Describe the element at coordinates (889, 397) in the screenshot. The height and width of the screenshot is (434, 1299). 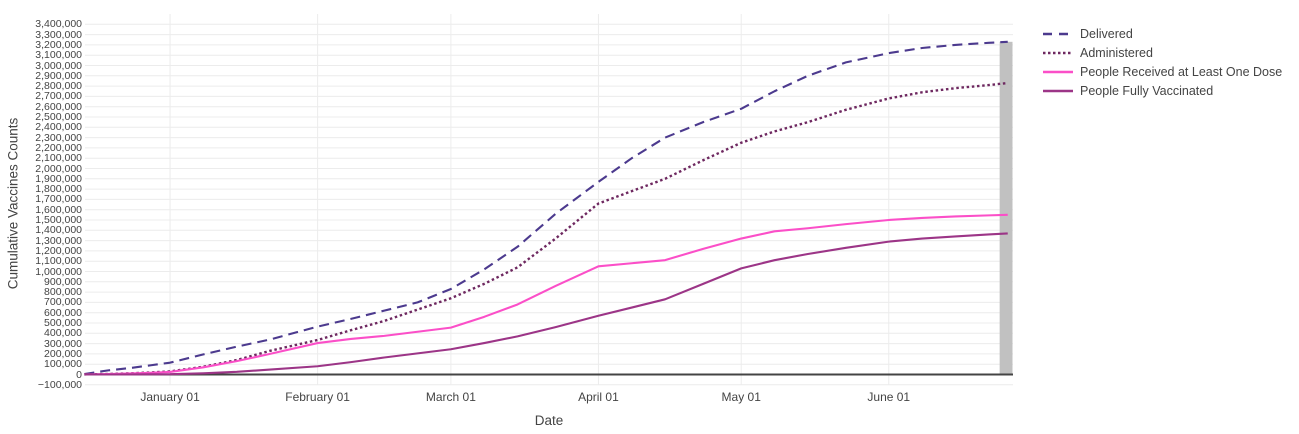
I see `x-tick-label: June 01` at that location.